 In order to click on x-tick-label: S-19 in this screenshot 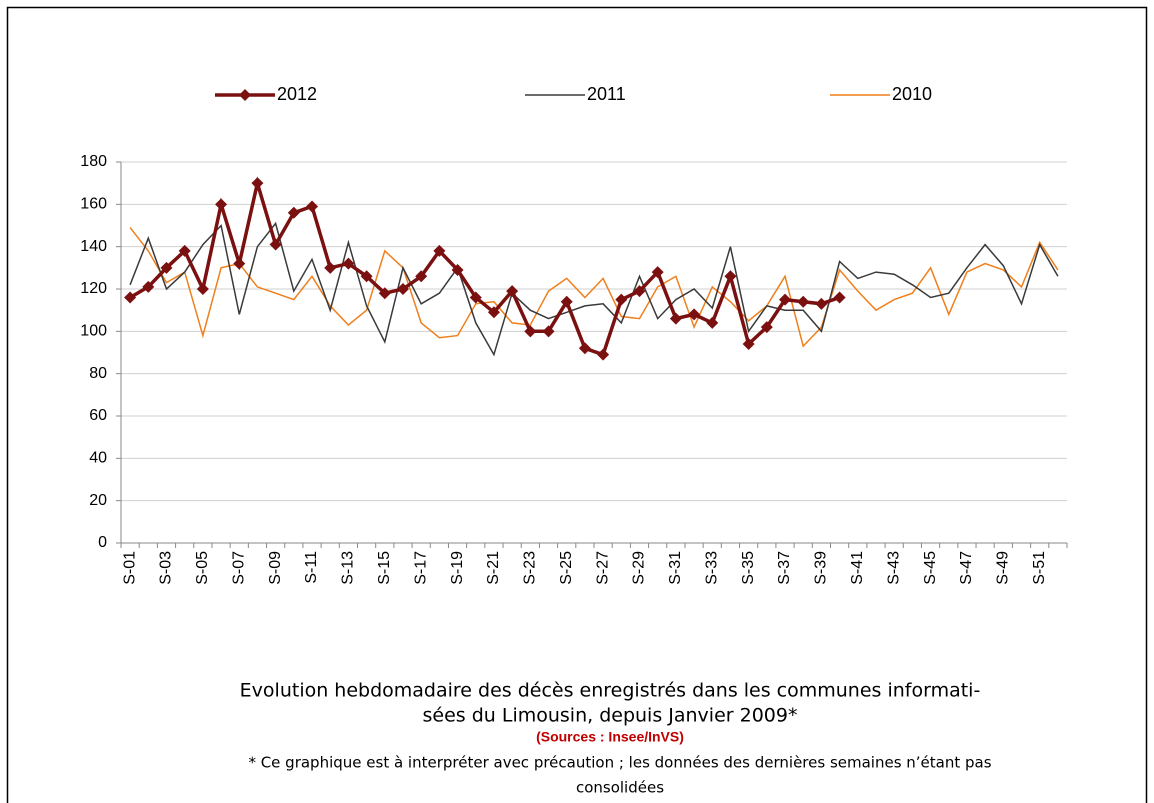, I will do `click(457, 568)`.